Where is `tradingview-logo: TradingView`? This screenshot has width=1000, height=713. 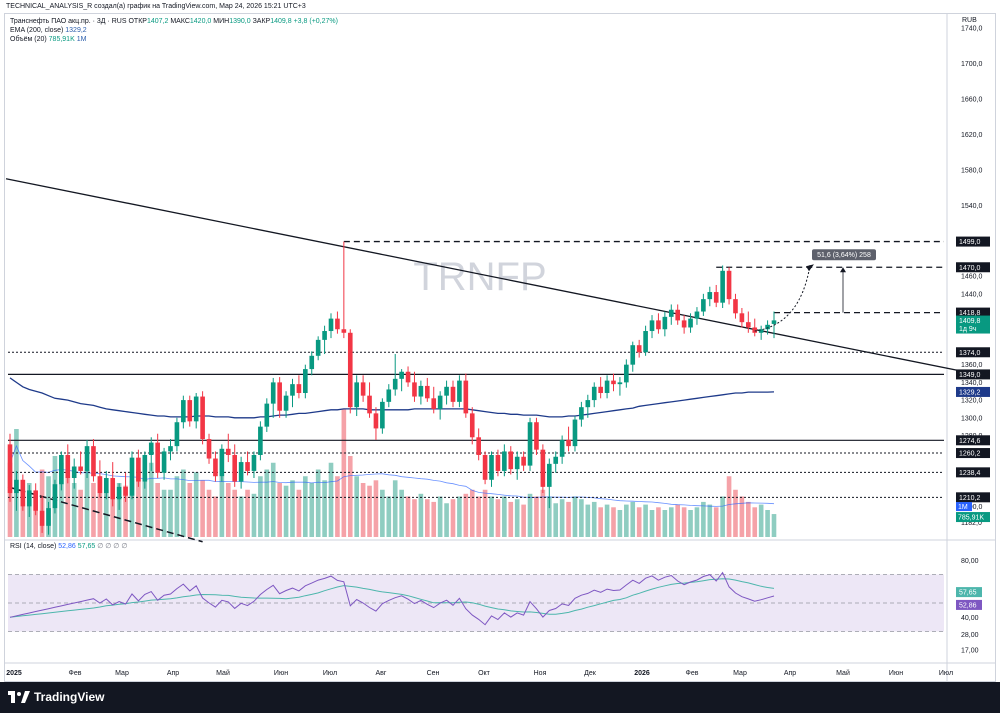
tradingview-logo: TradingView is located at coordinates (56, 697).